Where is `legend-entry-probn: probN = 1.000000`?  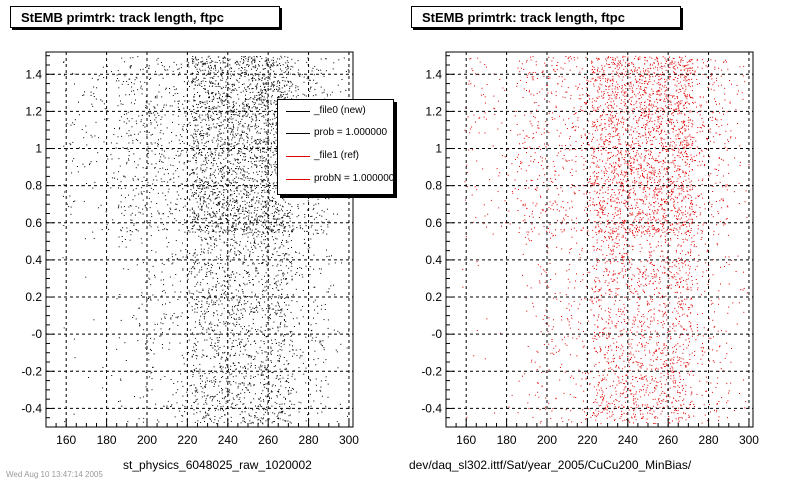
legend-entry-probn: probN = 1.000000 is located at coordinates (336, 180).